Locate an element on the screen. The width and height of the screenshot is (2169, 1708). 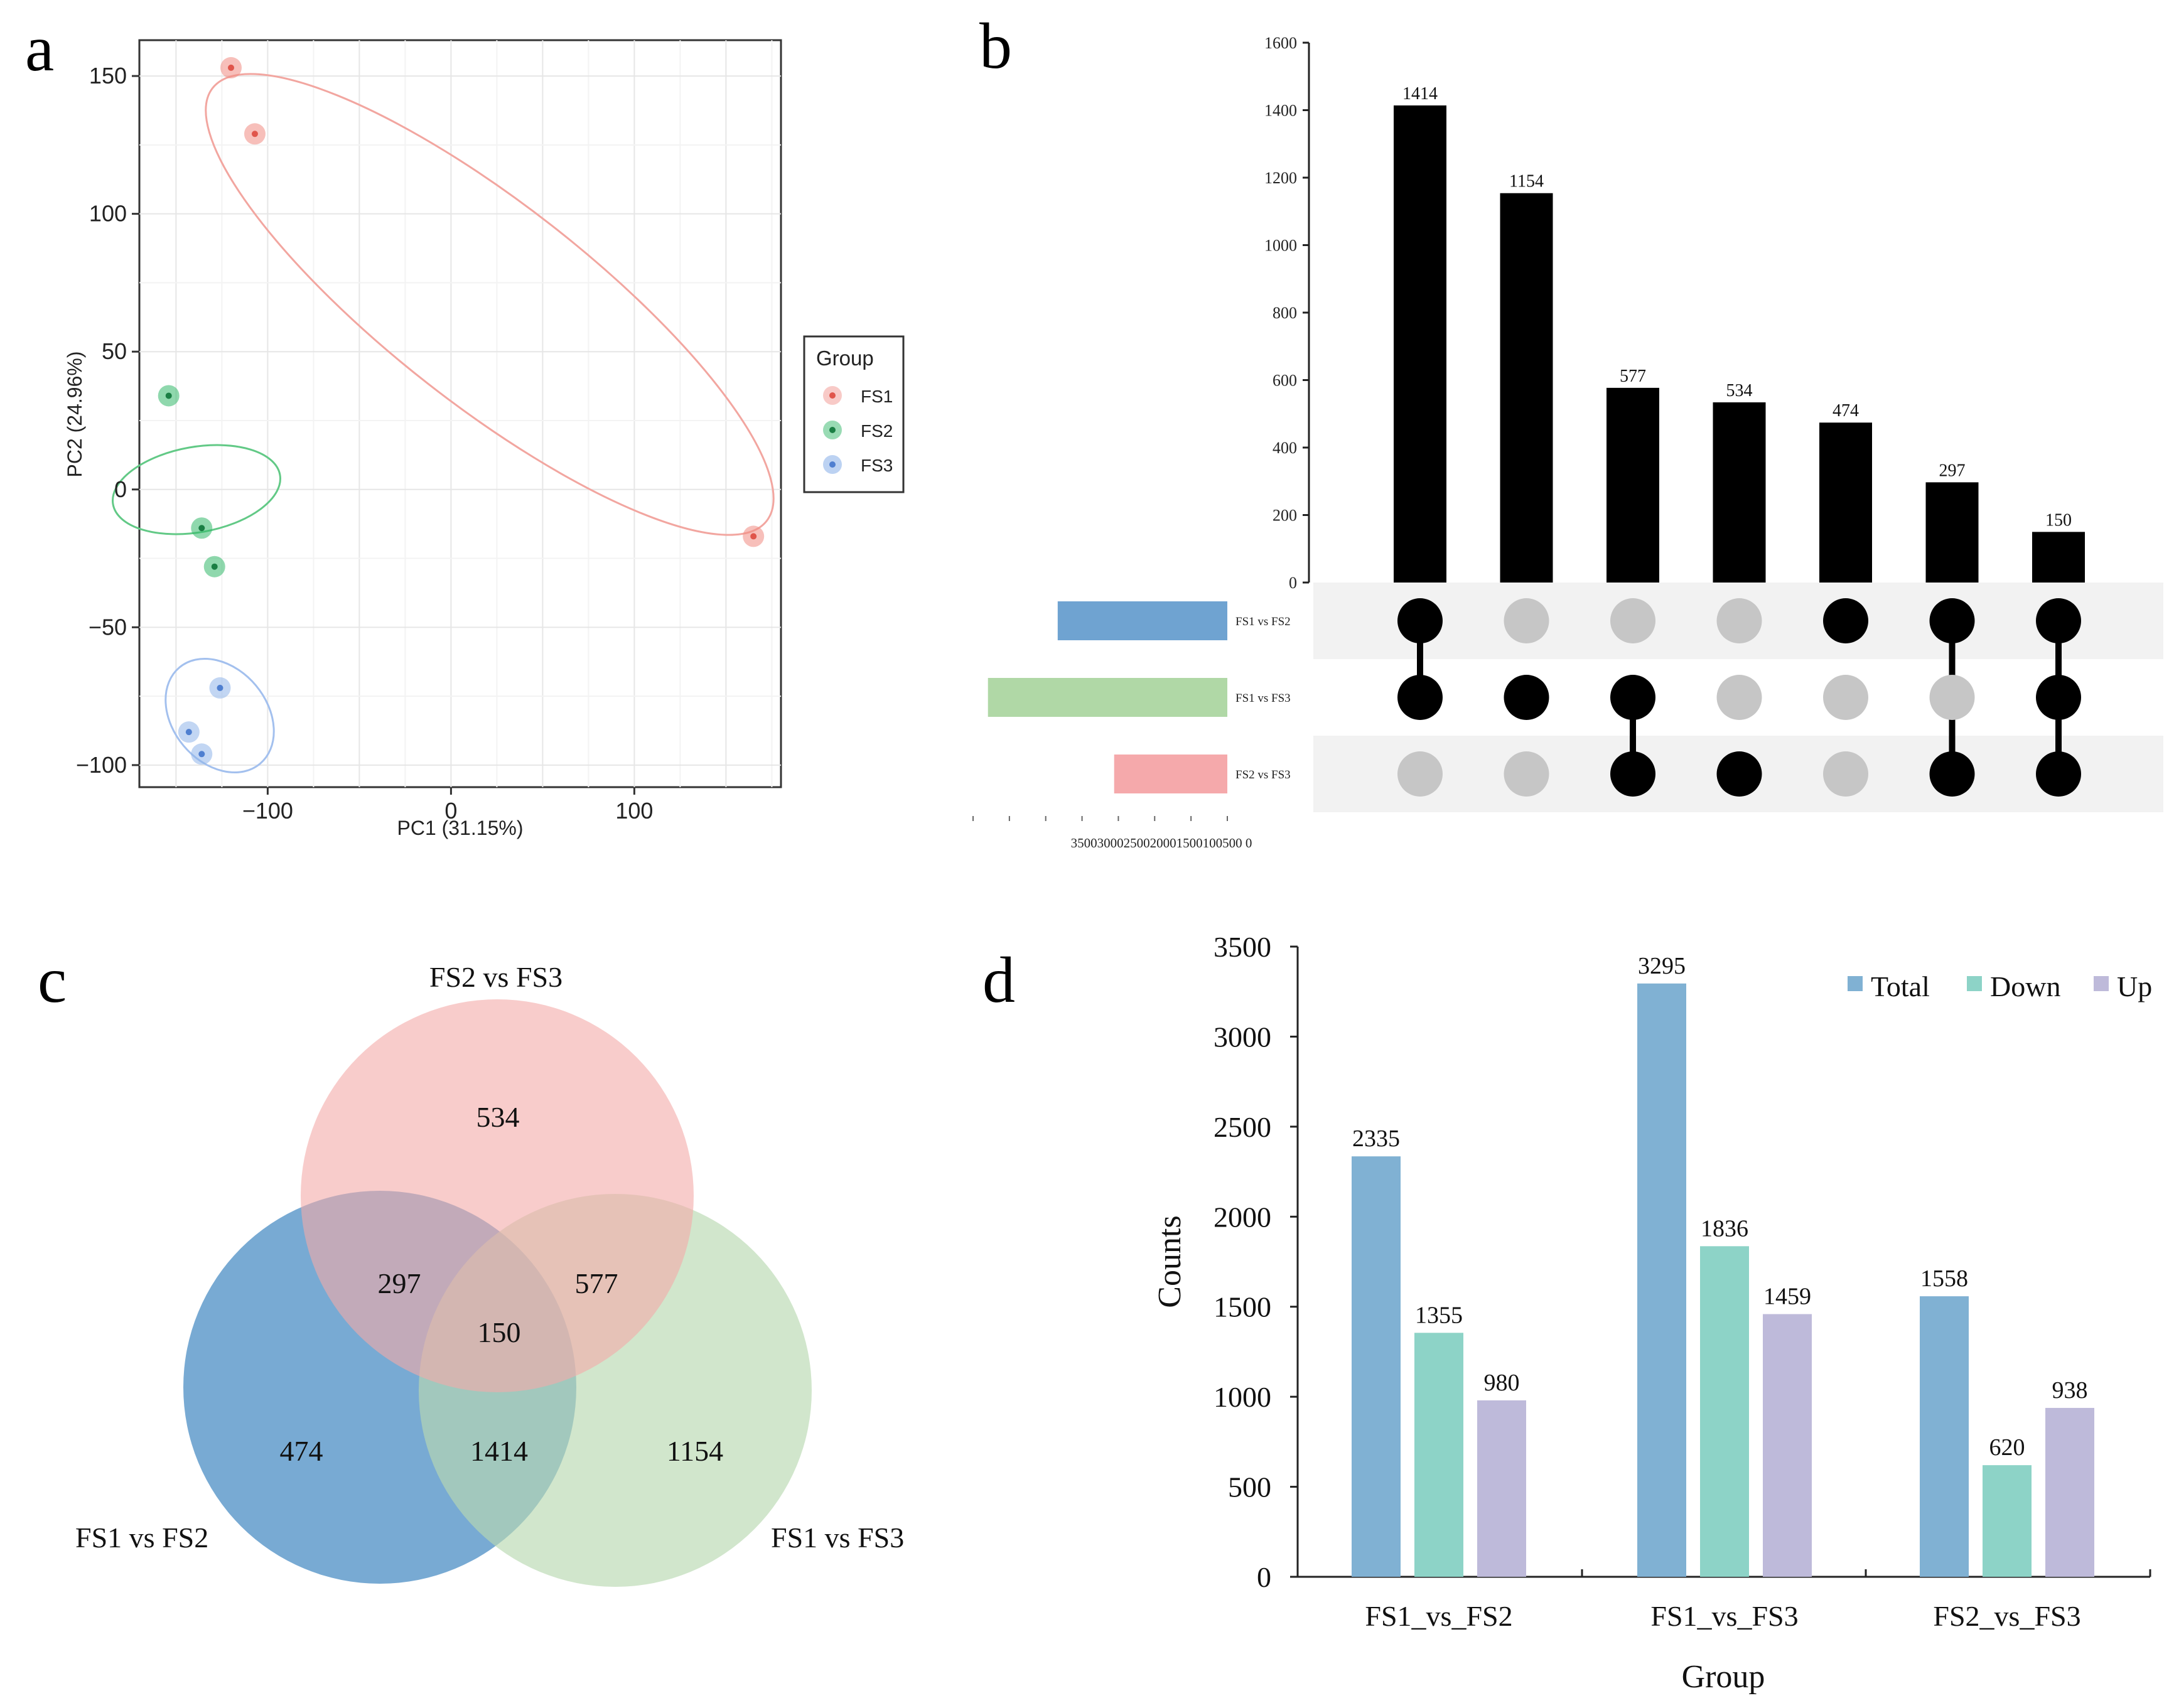
bar-value-label: 1558 is located at coordinates (1944, 1278).